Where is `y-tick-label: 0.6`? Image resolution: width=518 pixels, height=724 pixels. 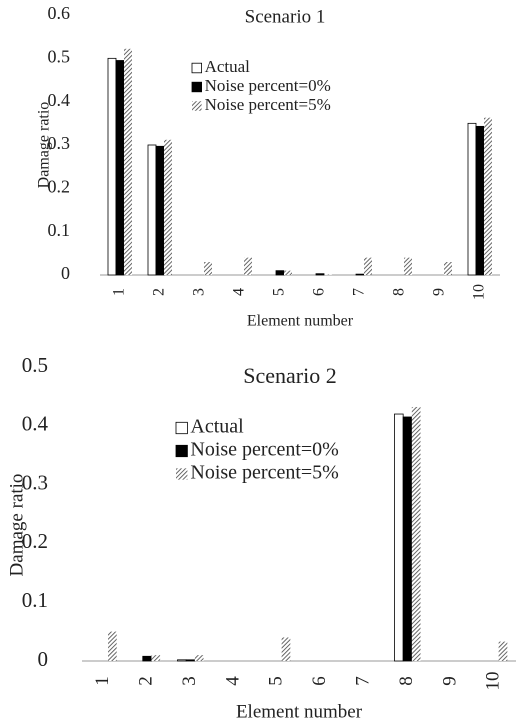 y-tick-label: 0.6 is located at coordinates (59, 13).